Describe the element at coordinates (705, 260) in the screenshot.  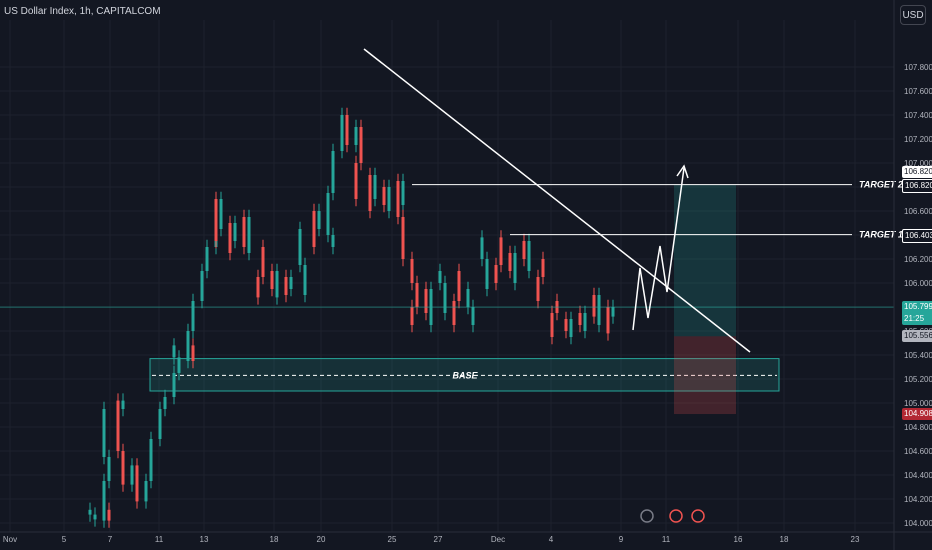
I see `profit-zone` at that location.